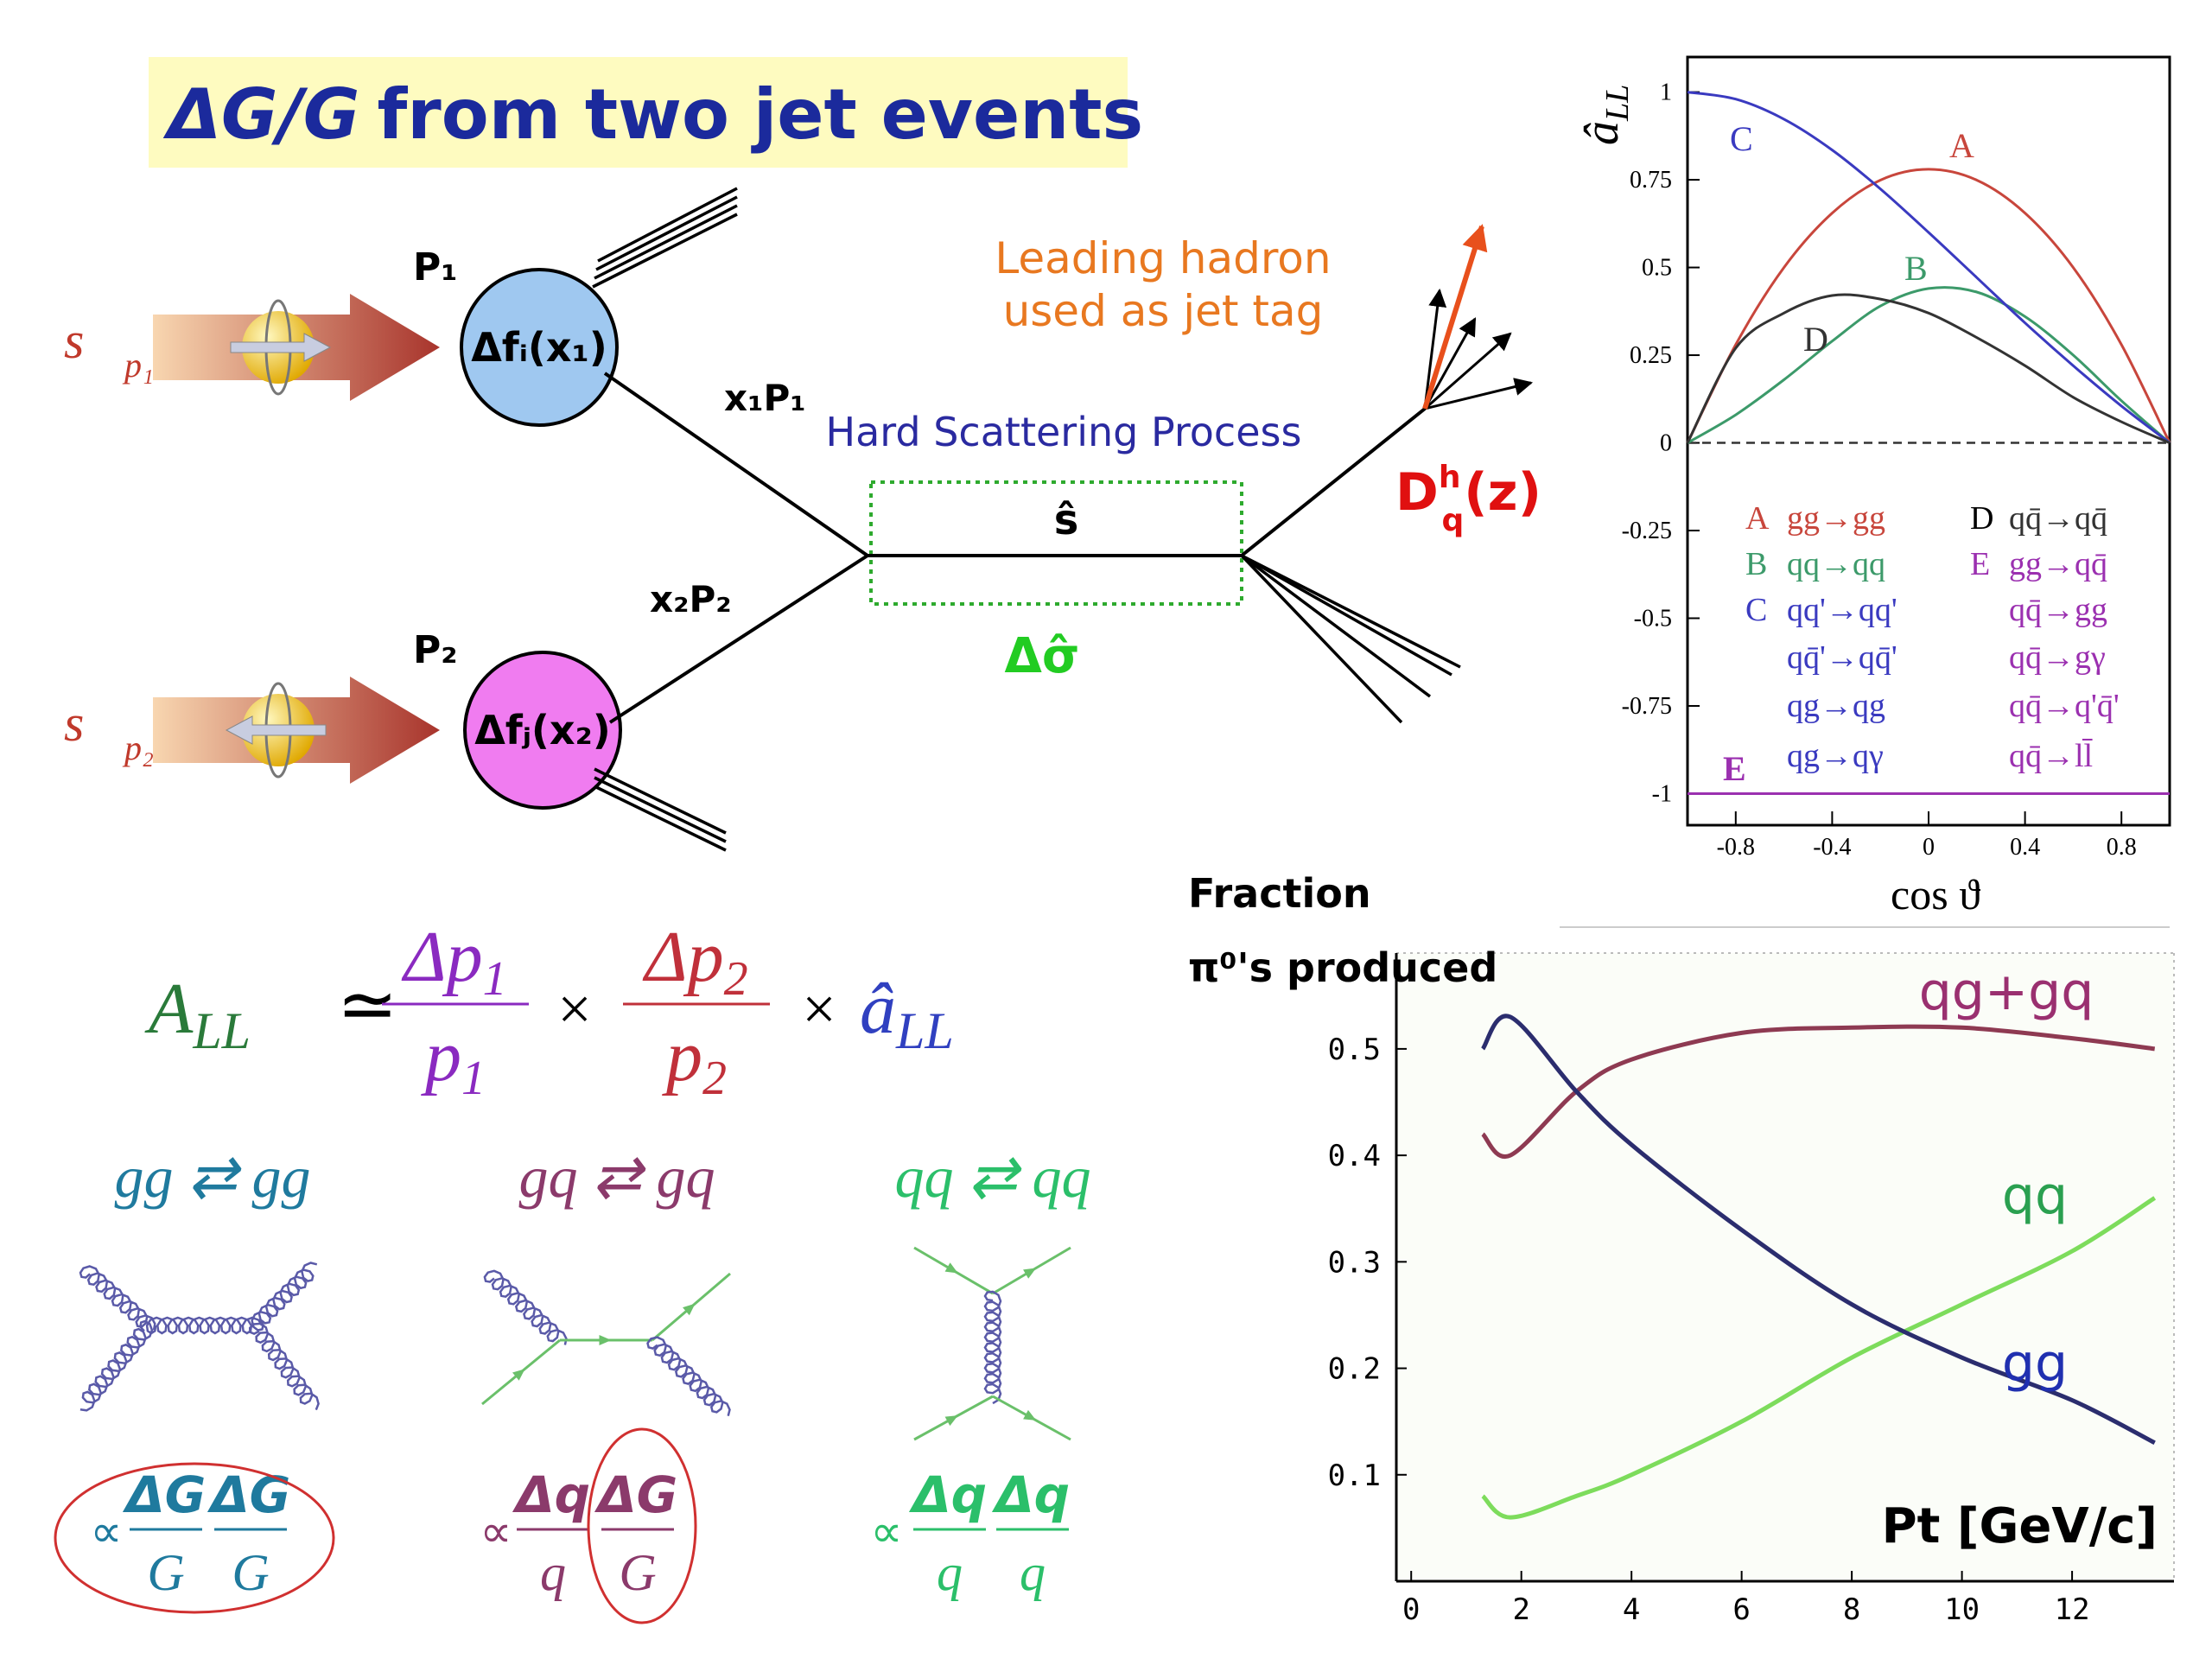 The image size is (2212, 1659). What do you see at coordinates (435, 267) in the screenshot?
I see `proton-label: P₁` at bounding box center [435, 267].